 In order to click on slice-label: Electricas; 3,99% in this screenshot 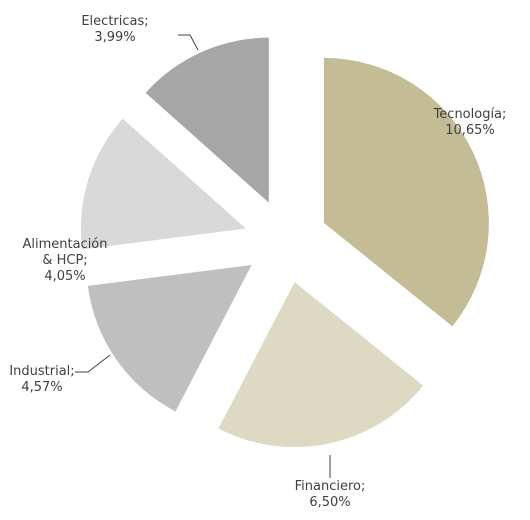, I will do `click(115, 30)`.